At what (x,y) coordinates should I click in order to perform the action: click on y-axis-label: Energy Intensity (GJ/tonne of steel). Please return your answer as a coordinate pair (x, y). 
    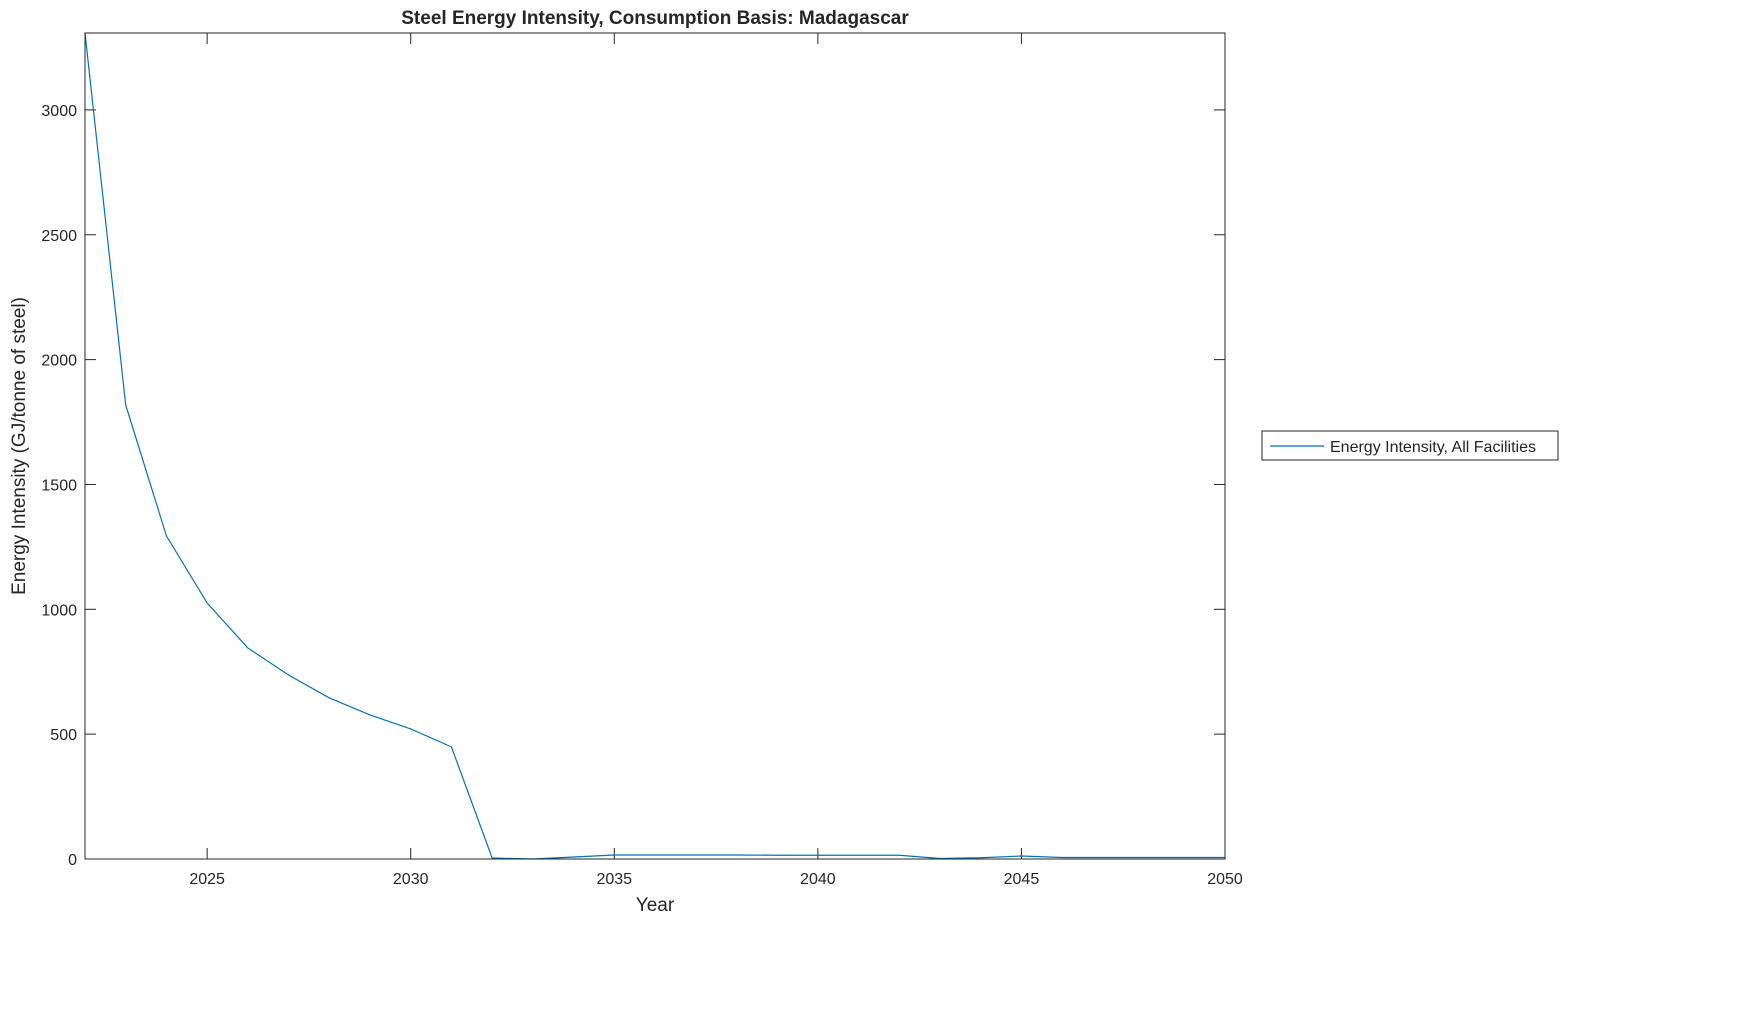
    Looking at the image, I should click on (19, 446).